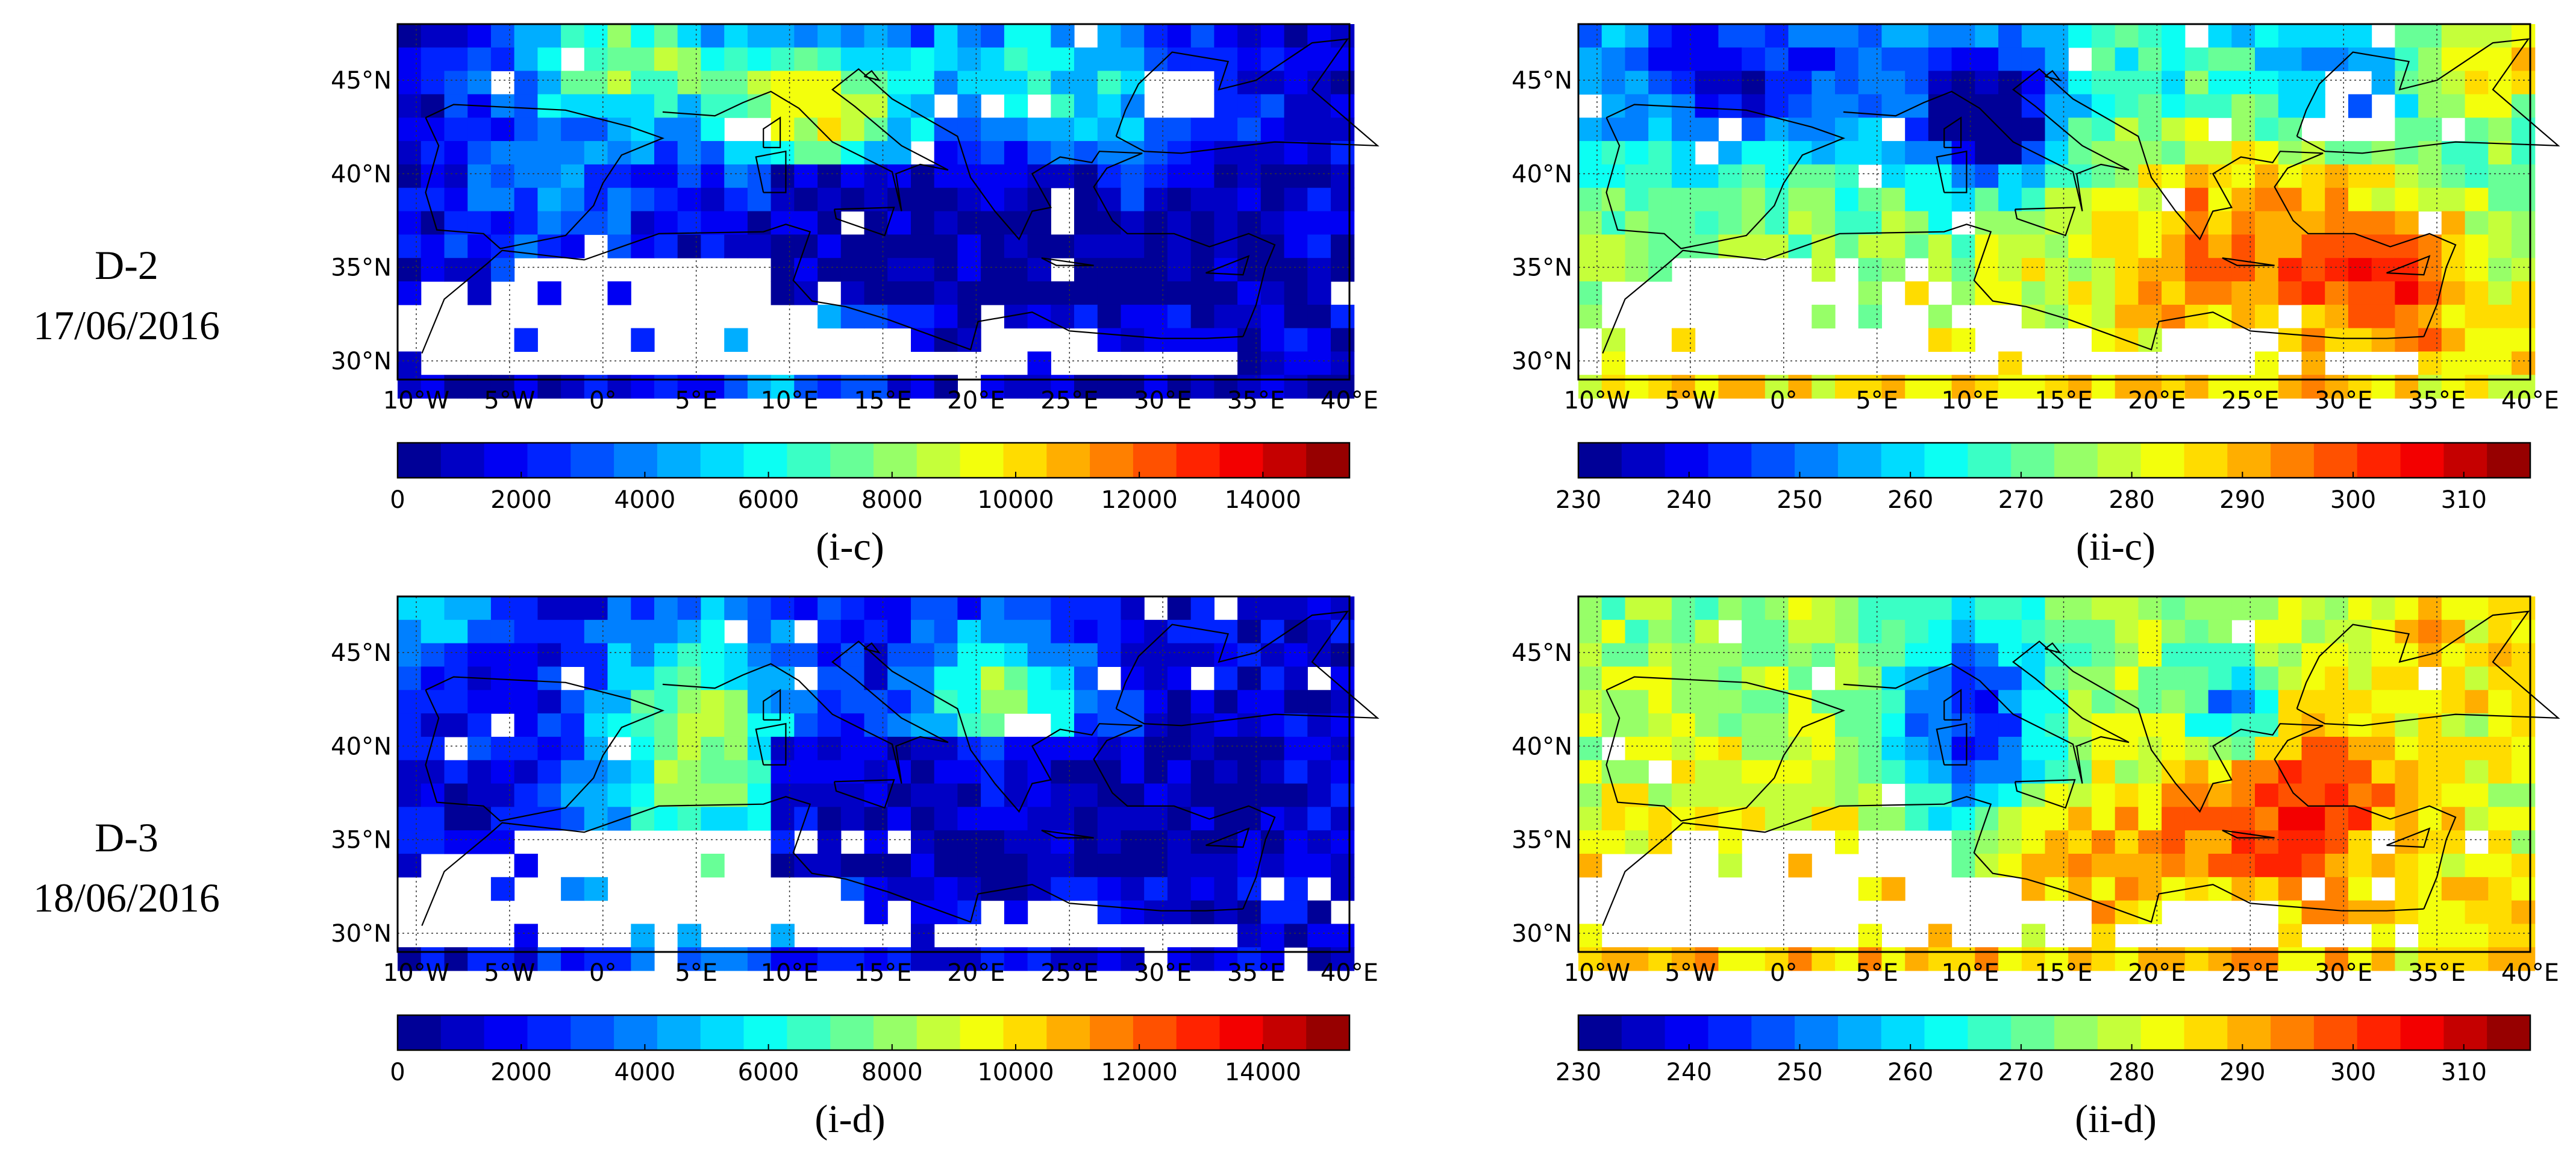 The image size is (2576, 1164). I want to click on lon-tick-label: 5°E, so click(696, 973).